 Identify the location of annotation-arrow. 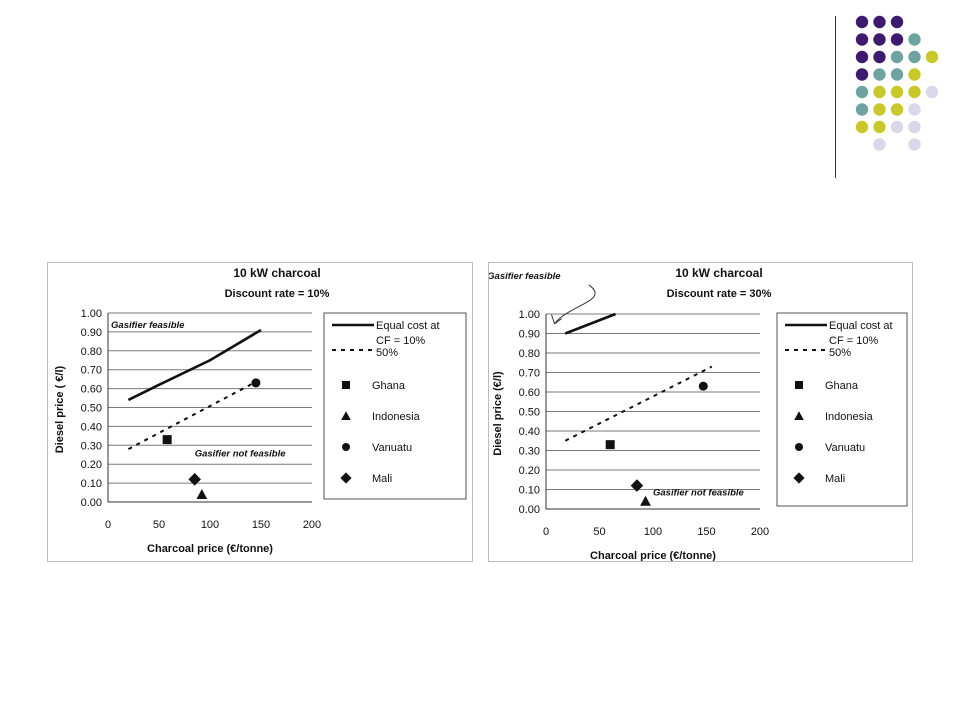
(575, 304).